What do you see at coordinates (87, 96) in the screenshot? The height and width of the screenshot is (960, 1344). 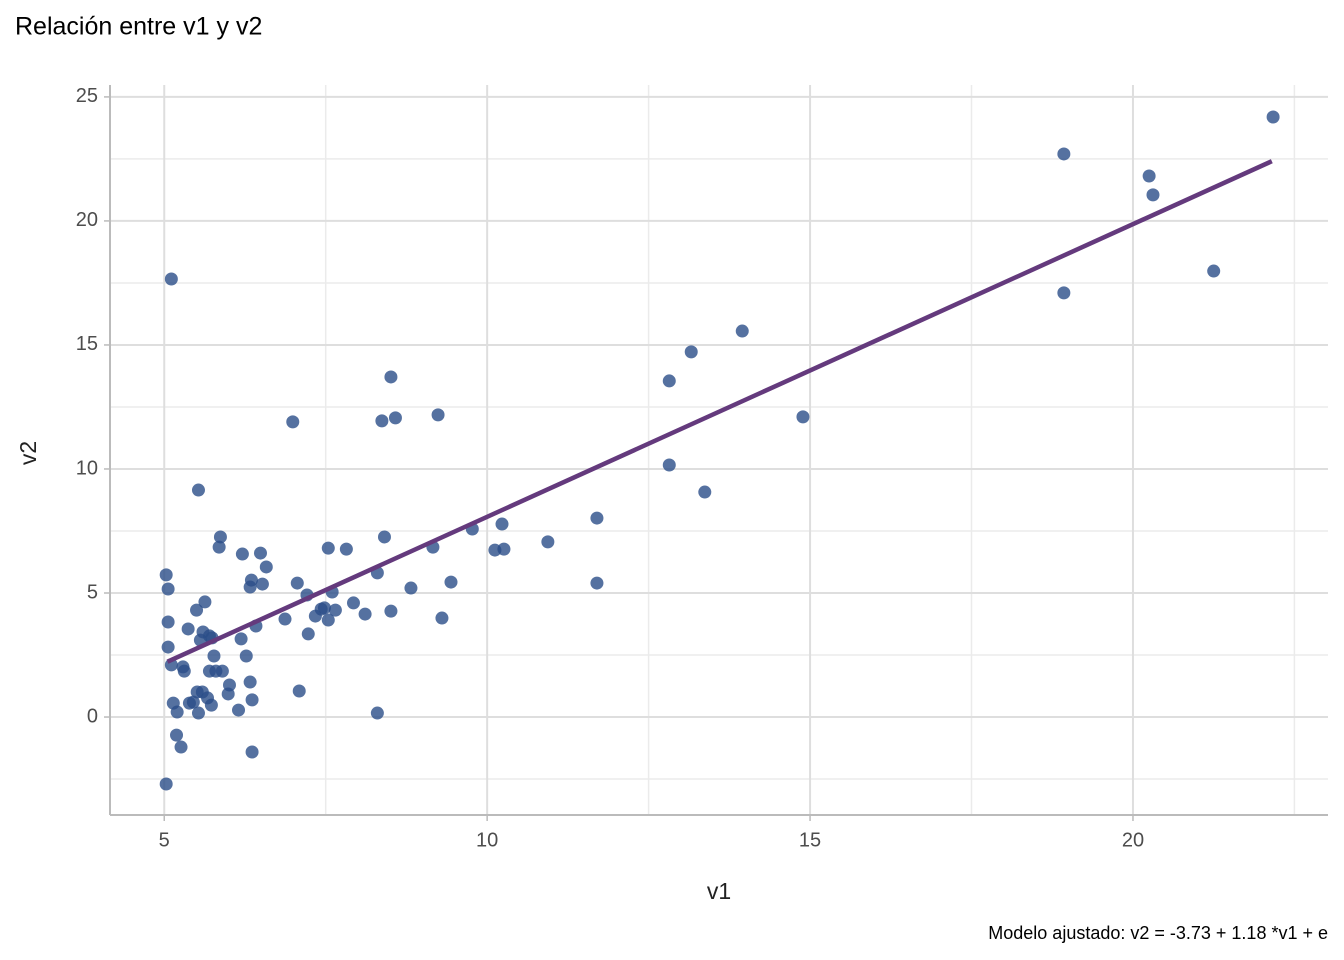 I see `y-tick-label: 25` at bounding box center [87, 96].